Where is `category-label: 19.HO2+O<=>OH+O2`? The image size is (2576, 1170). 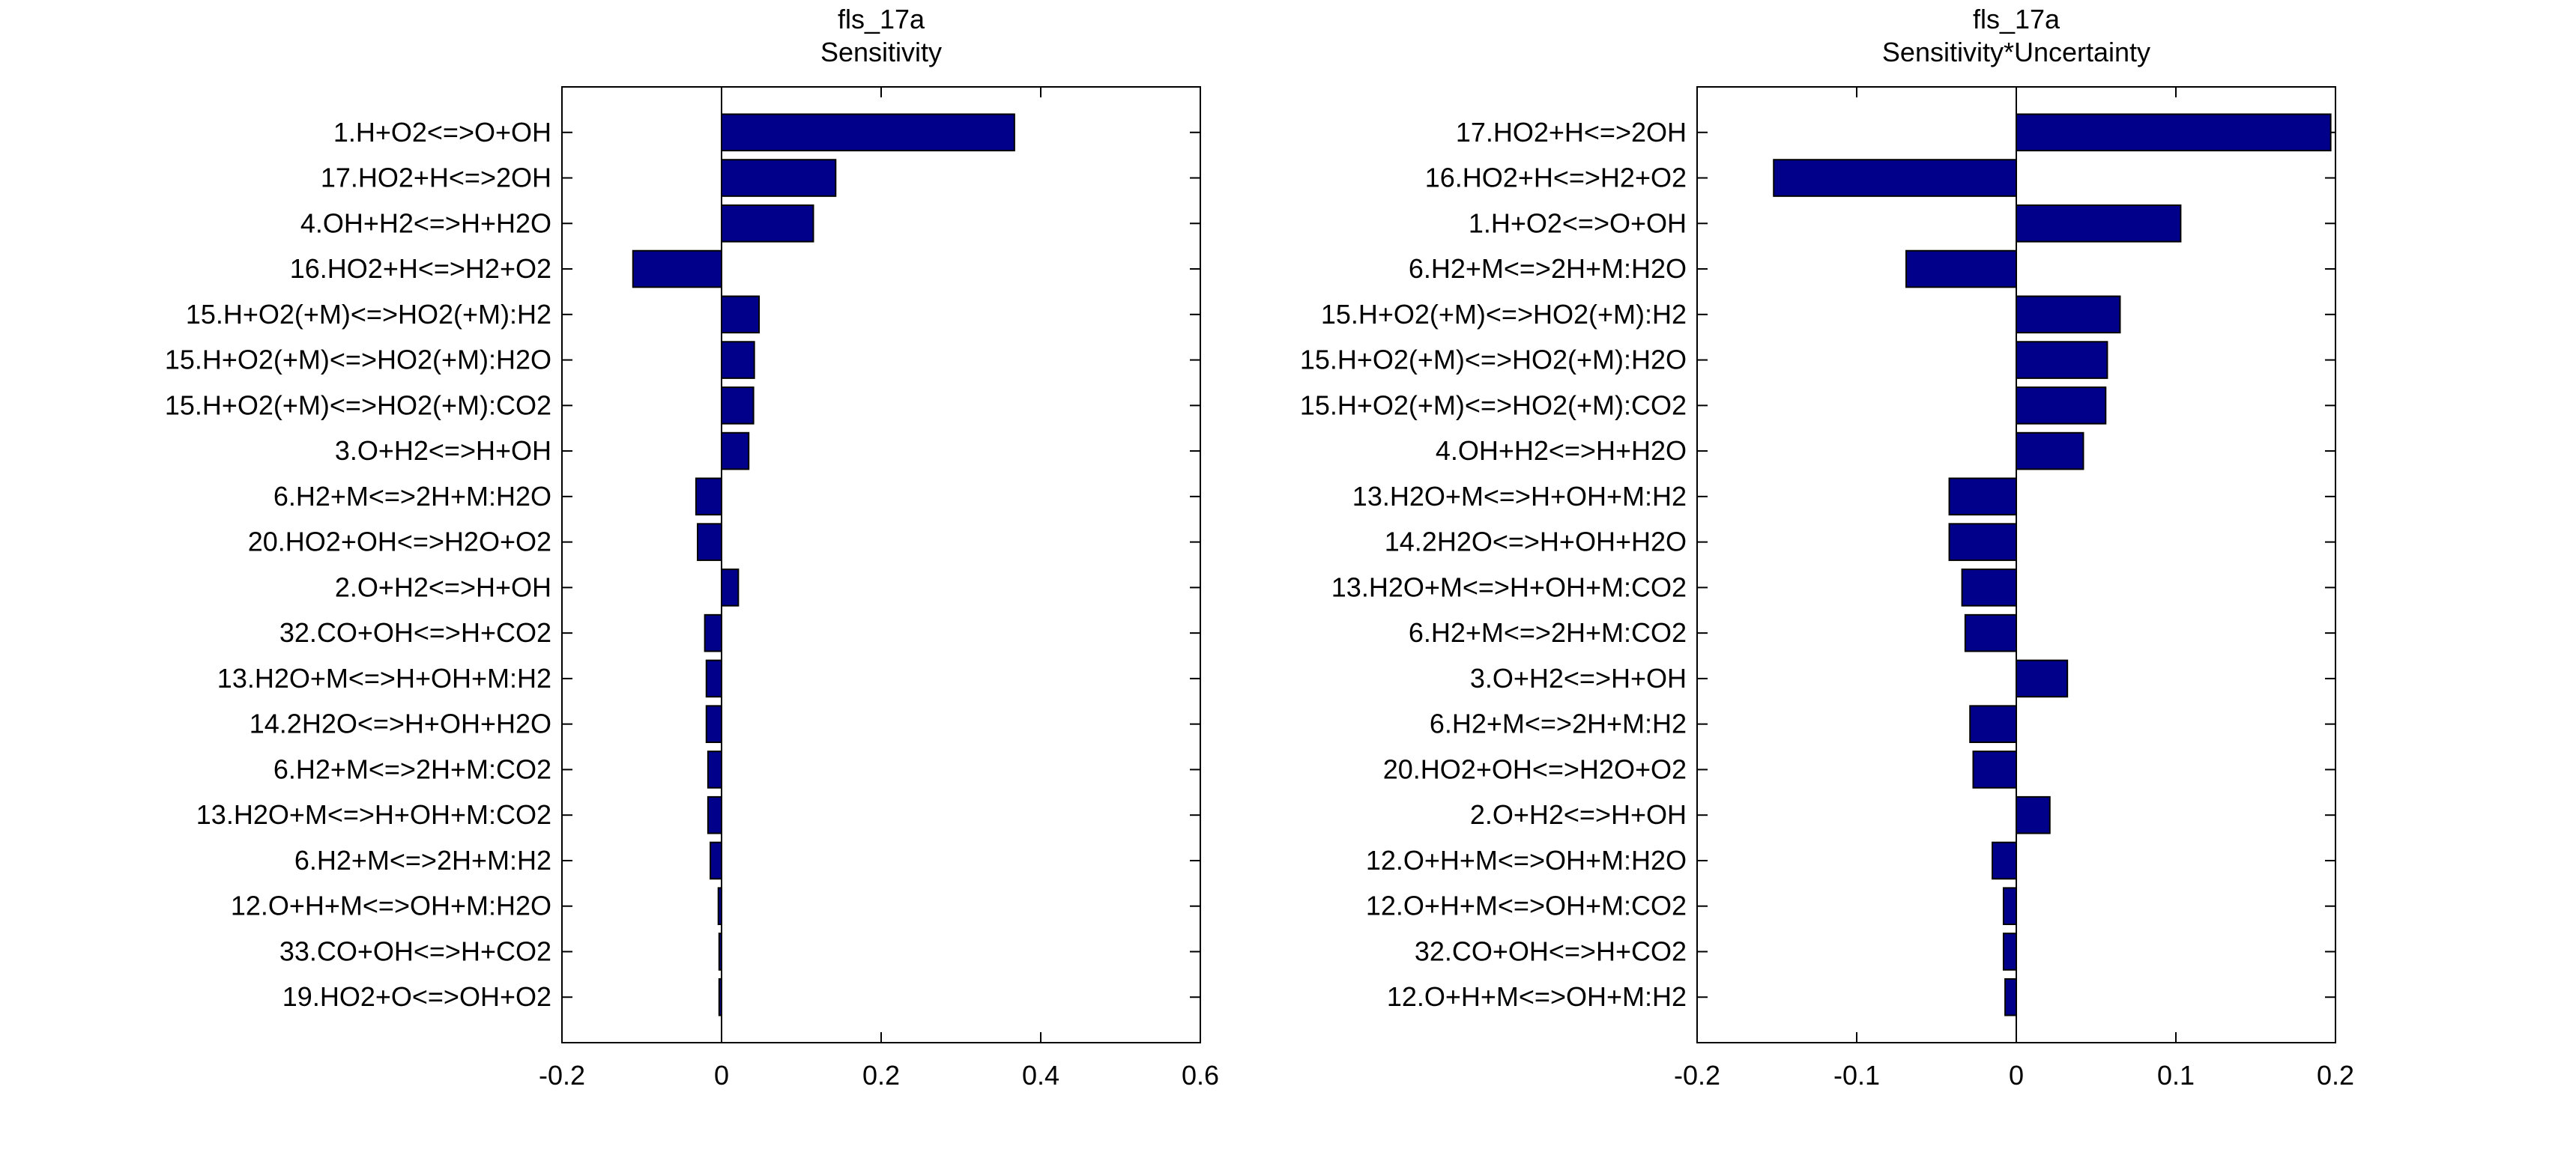 category-label: 19.HO2+O<=>OH+O2 is located at coordinates (416, 996).